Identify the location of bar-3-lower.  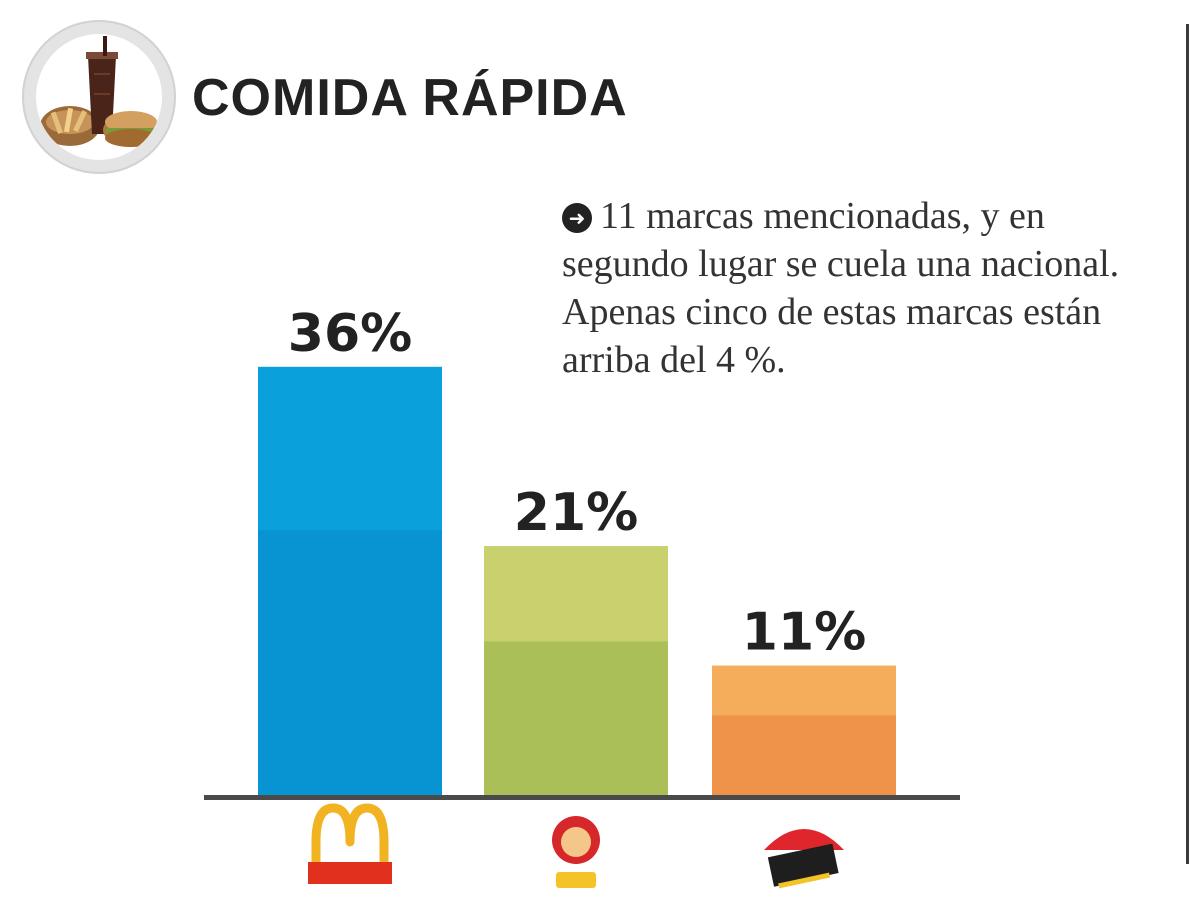
(804, 756).